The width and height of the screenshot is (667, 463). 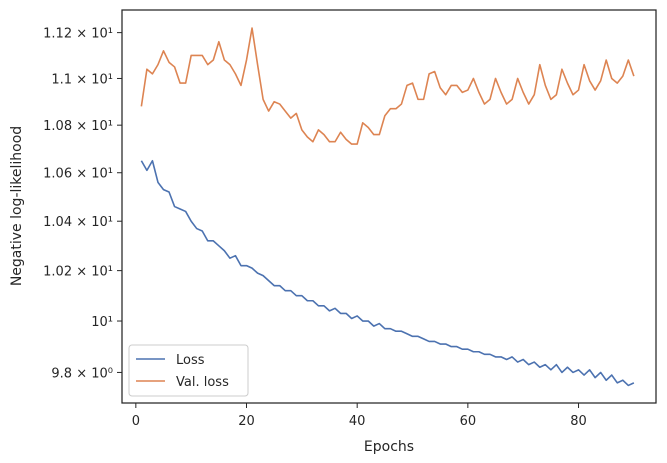 What do you see at coordinates (78, 34) in the screenshot?
I see `y-tick-label: 1.12 × 10¹` at bounding box center [78, 34].